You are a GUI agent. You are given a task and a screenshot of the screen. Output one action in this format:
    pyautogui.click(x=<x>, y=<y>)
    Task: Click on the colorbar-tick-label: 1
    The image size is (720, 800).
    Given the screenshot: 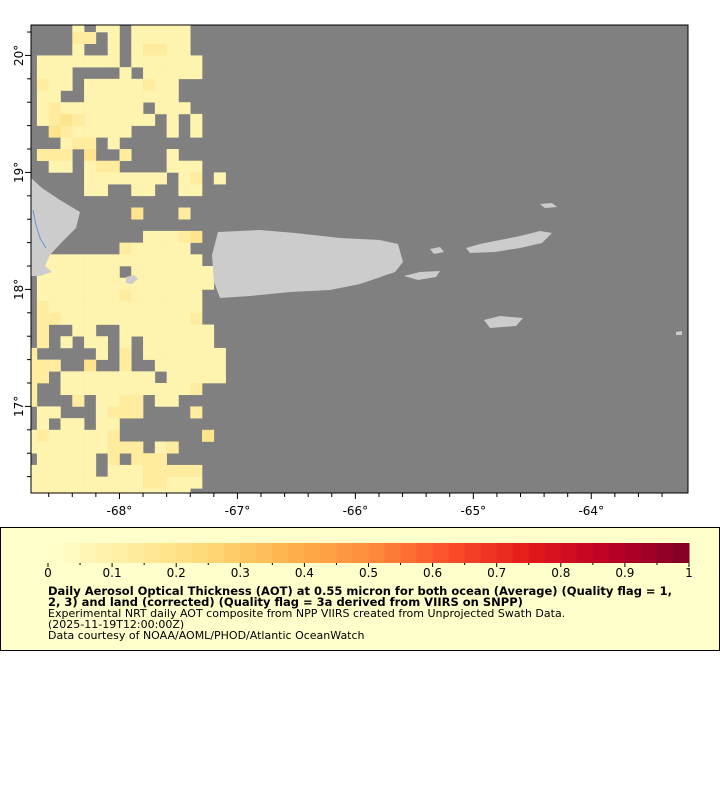 What is the action you would take?
    pyautogui.click(x=689, y=573)
    